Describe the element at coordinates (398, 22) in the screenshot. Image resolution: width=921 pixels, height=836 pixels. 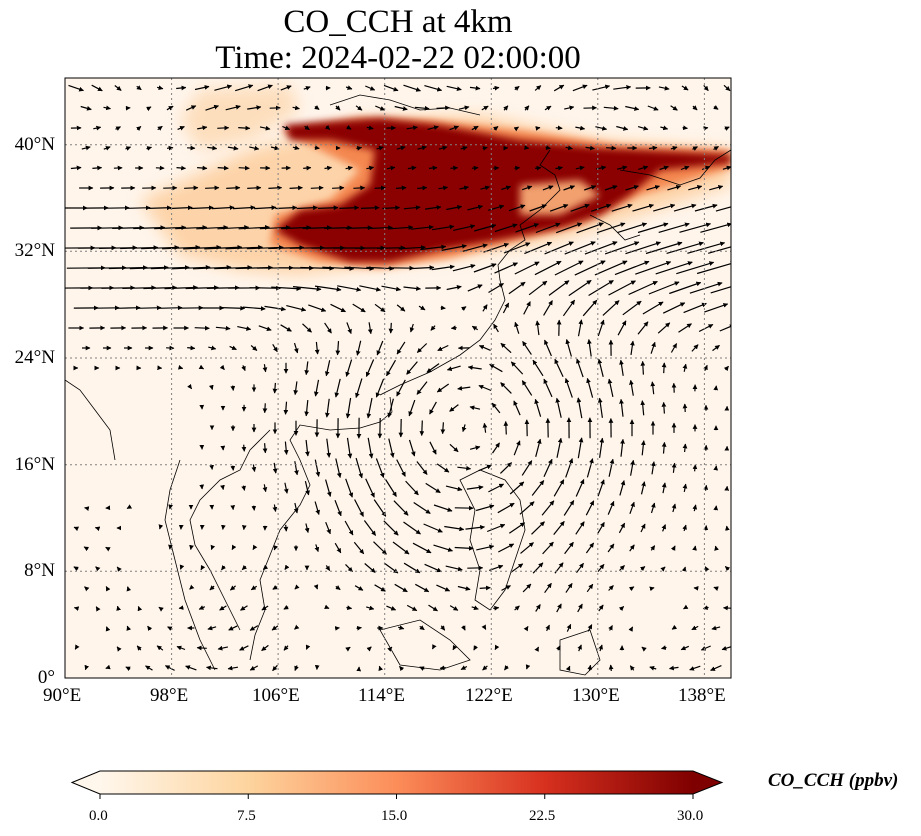
I see `map-title: CO_CCH at 4km` at that location.